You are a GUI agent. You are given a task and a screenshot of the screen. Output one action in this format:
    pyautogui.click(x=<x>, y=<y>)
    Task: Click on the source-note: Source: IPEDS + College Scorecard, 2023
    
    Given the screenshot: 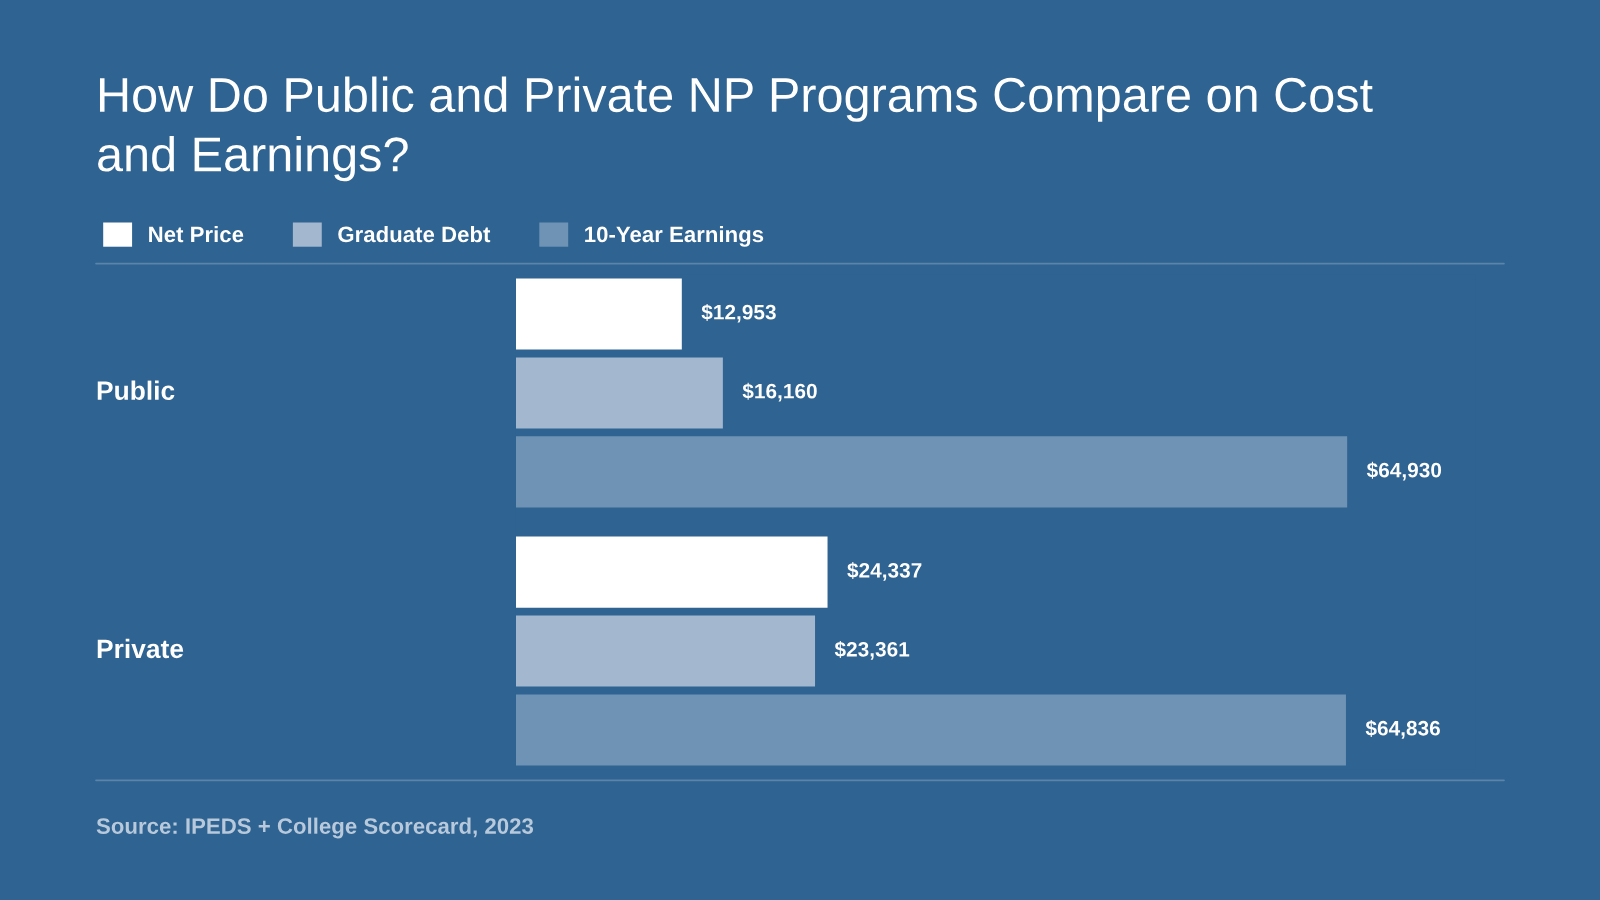 What is the action you would take?
    pyautogui.click(x=315, y=828)
    